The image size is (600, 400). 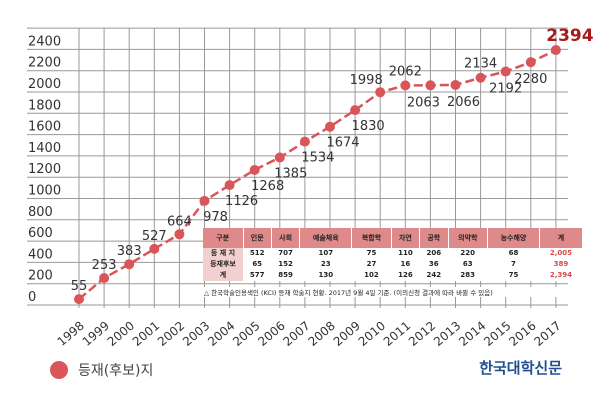 What do you see at coordinates (326, 238) in the screenshot?
I see `table-header: 예술체육` at bounding box center [326, 238].